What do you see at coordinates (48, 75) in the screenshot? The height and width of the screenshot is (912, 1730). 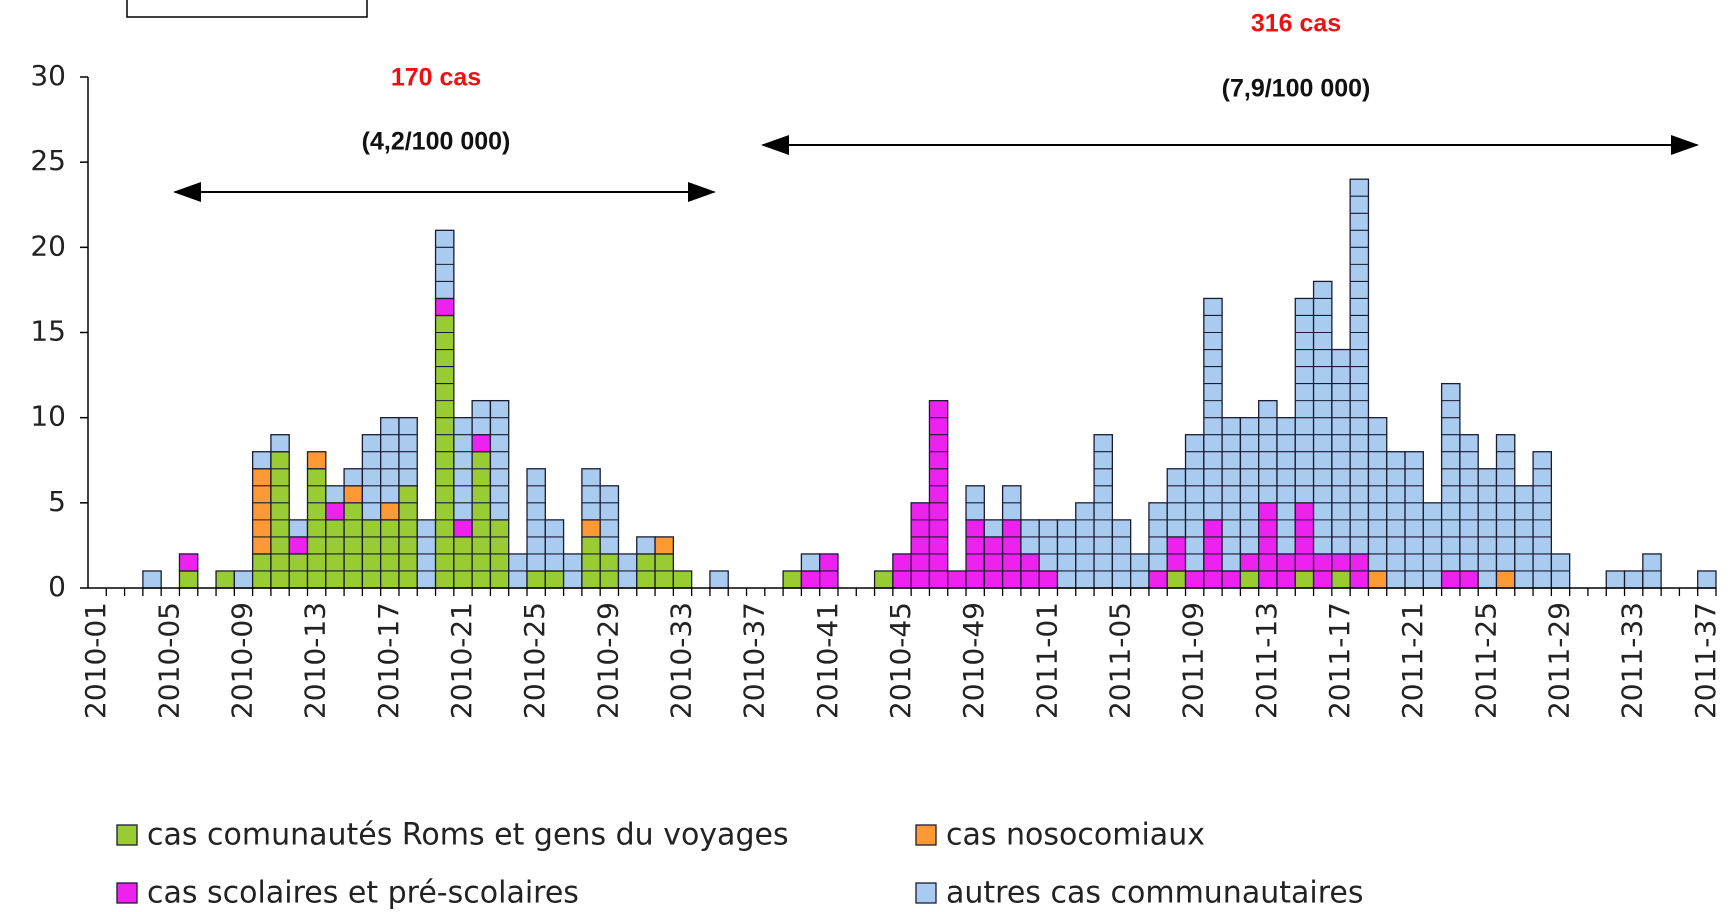 I see `y-tick-label: 30` at bounding box center [48, 75].